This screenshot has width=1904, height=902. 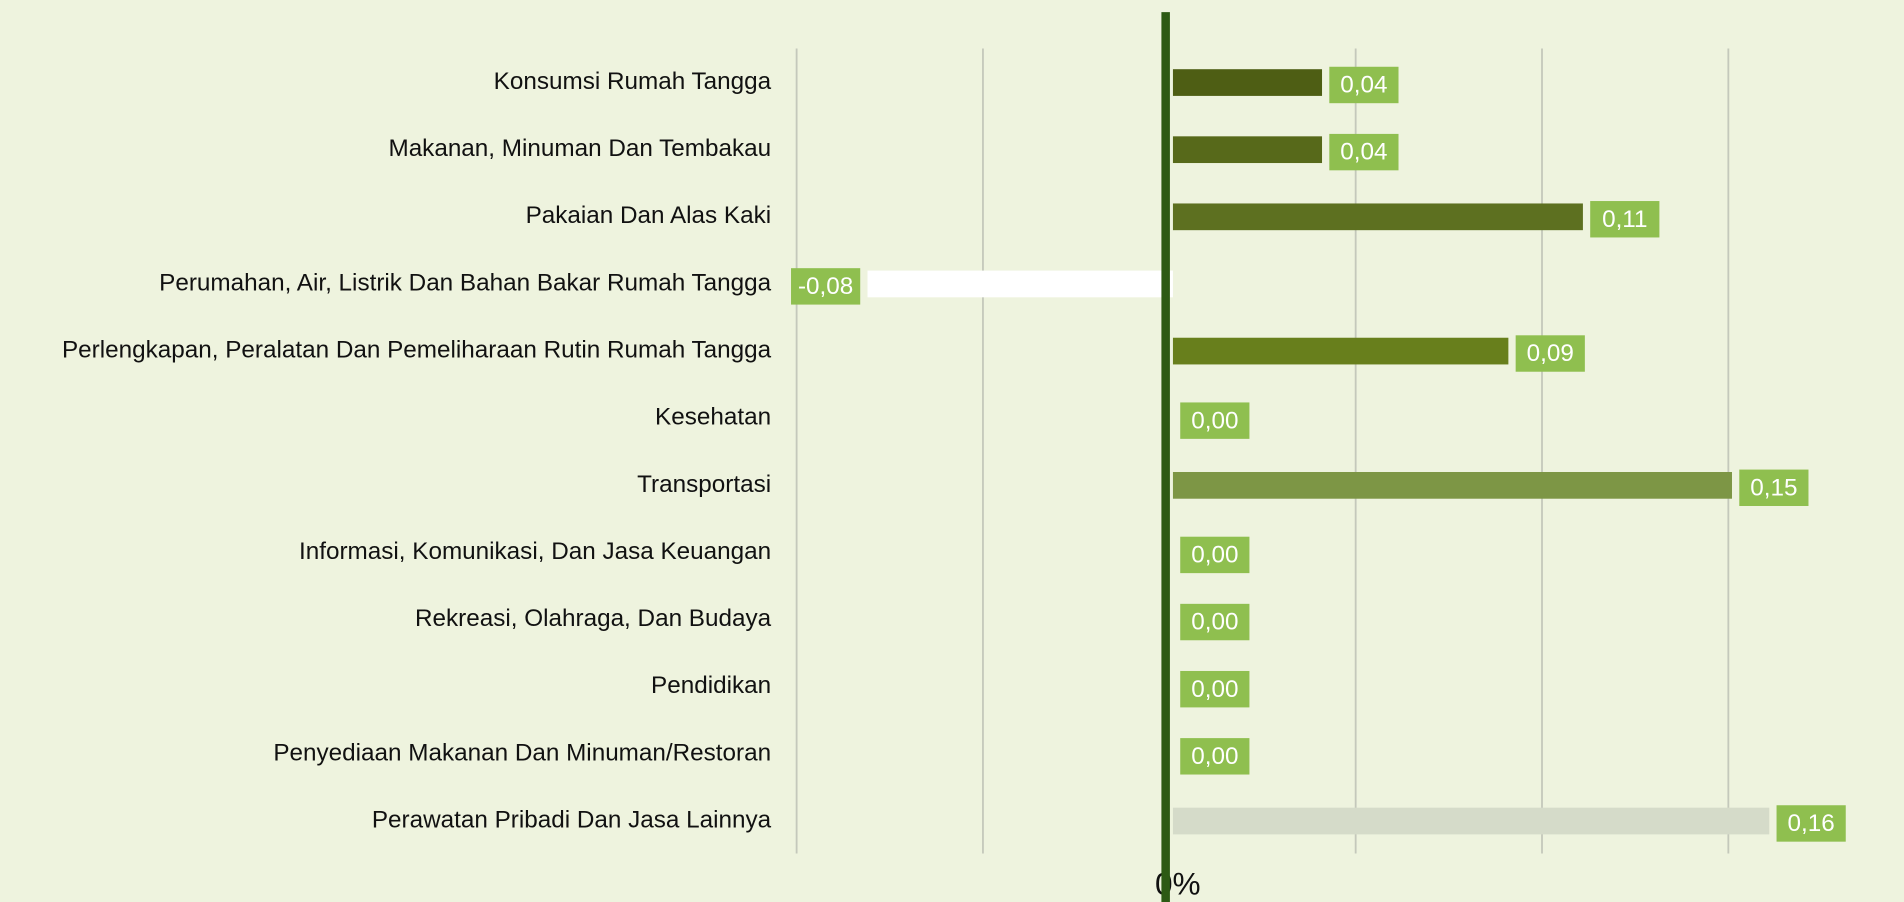 I want to click on value-label: 0,11, so click(x=1624, y=219).